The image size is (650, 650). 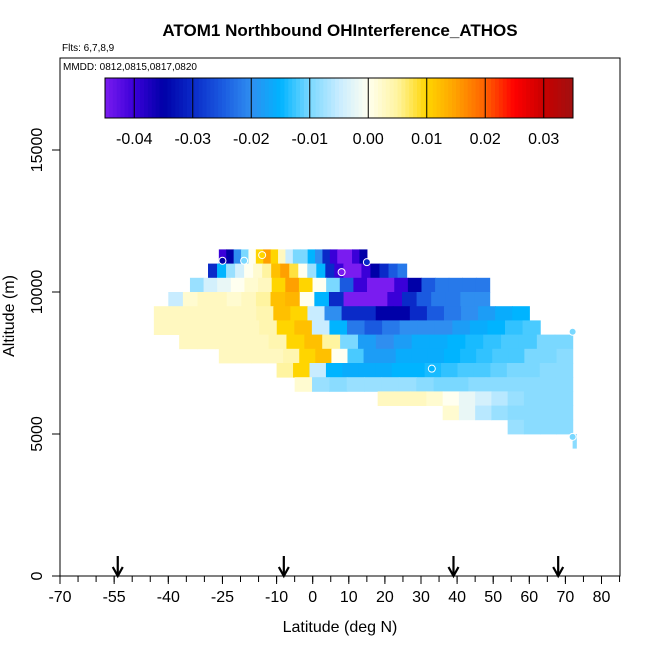 I want to click on x-tick-label: -40, so click(x=168, y=597).